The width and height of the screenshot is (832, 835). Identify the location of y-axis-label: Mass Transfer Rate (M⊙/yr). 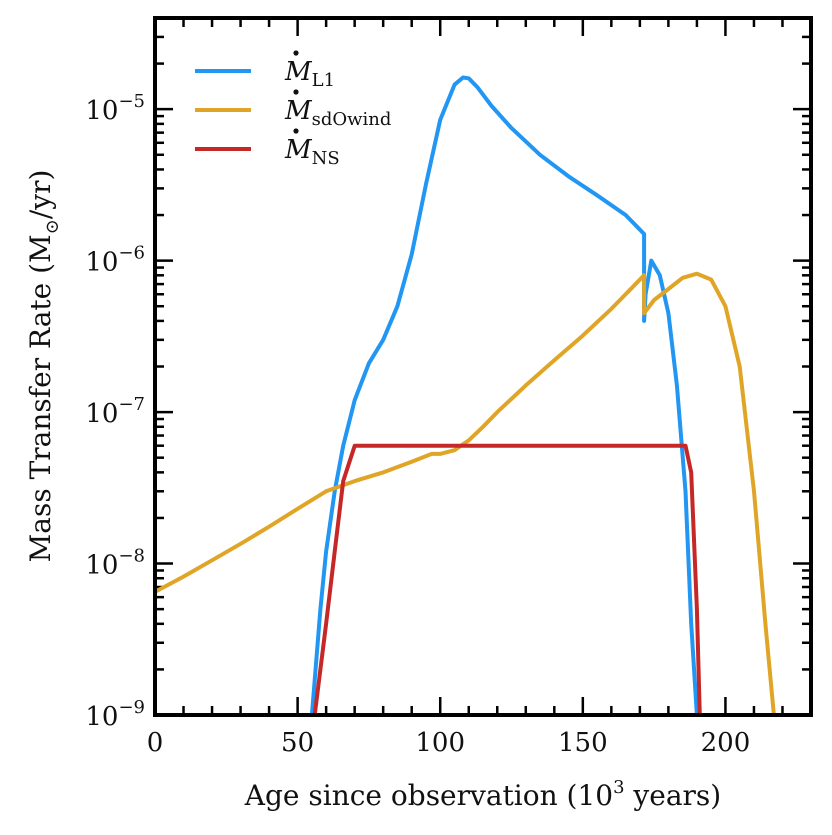
(43, 366).